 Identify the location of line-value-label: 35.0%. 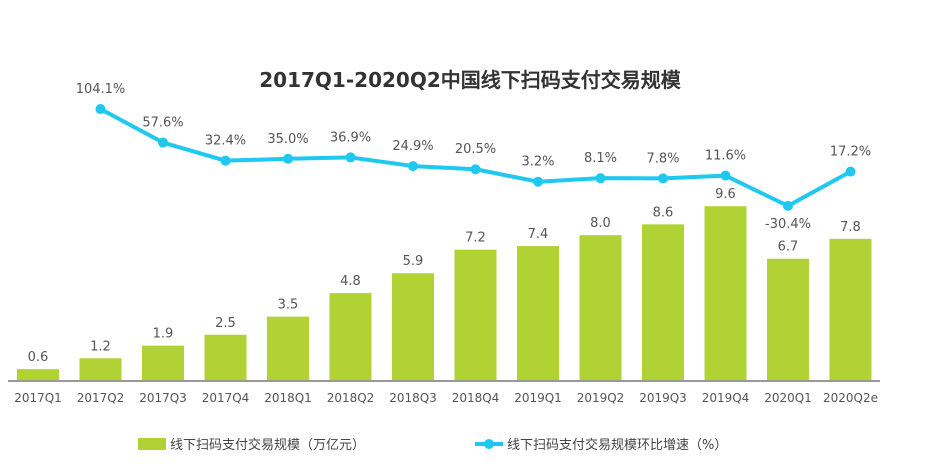
(287, 139).